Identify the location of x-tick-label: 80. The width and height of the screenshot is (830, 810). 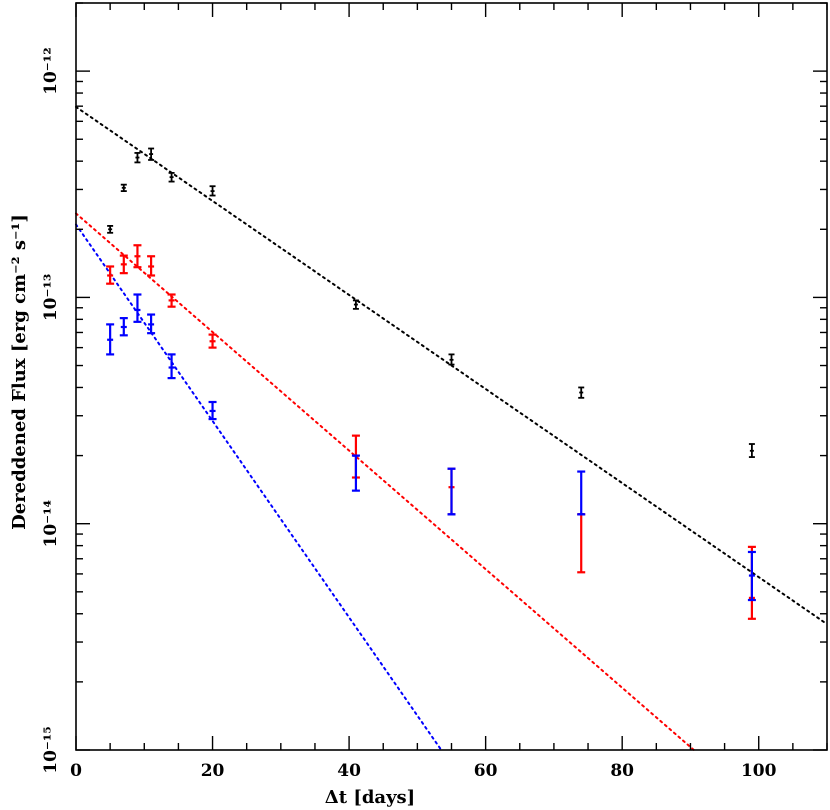
(622, 771).